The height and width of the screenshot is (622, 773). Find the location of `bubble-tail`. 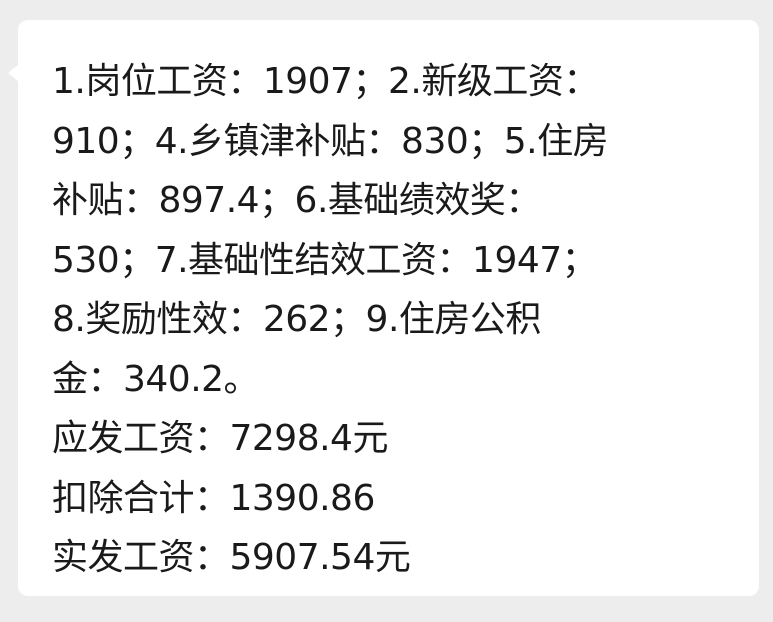

bubble-tail is located at coordinates (13, 73).